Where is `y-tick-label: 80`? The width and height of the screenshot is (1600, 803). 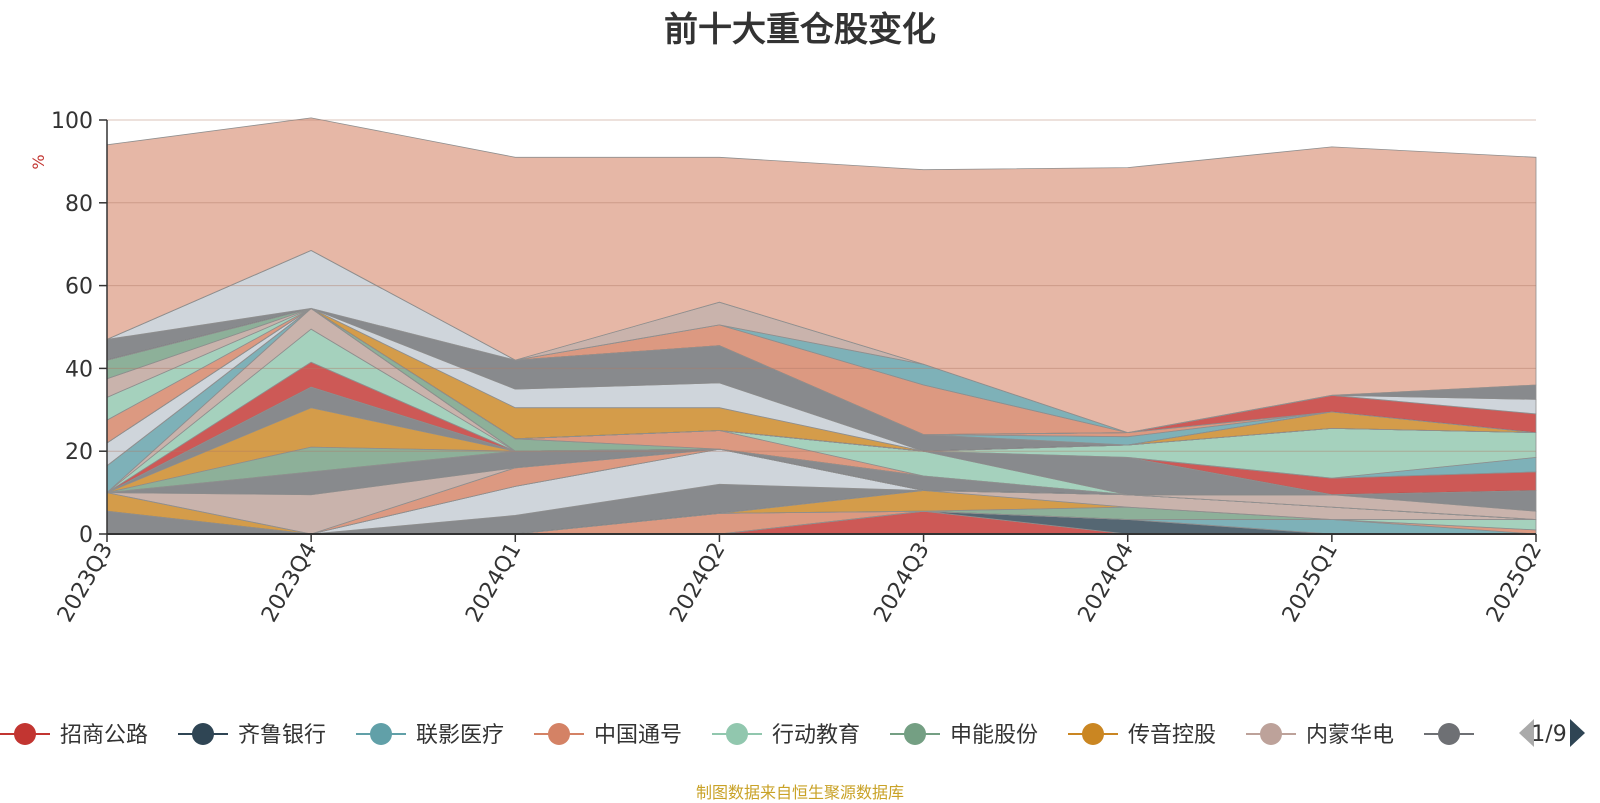 y-tick-label: 80 is located at coordinates (79, 204).